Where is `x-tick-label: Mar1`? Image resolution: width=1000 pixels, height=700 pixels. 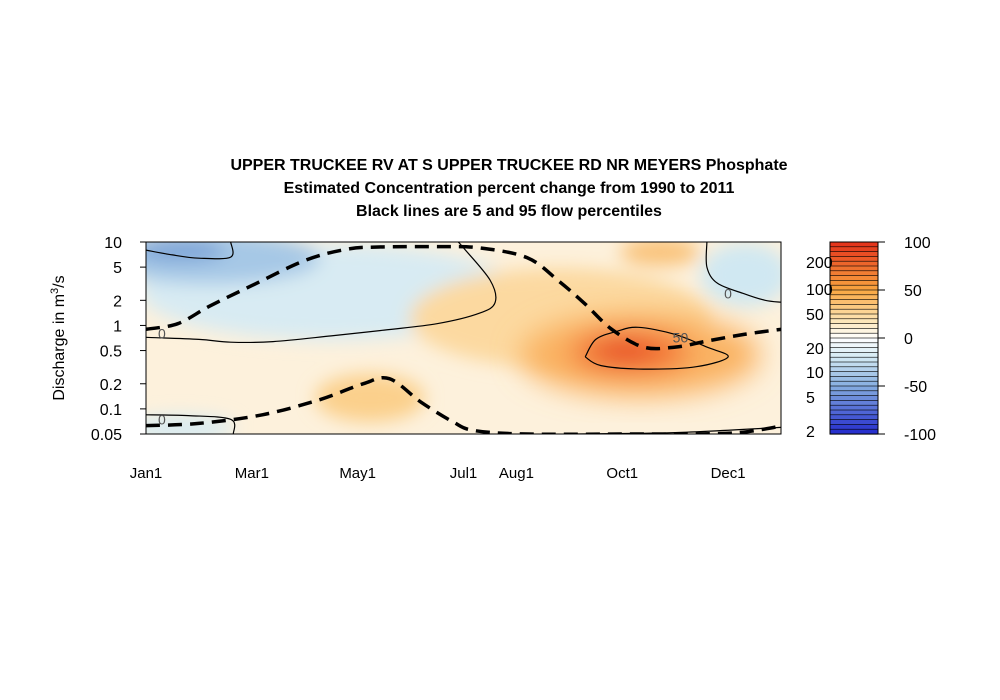
x-tick-label: Mar1 is located at coordinates (252, 473).